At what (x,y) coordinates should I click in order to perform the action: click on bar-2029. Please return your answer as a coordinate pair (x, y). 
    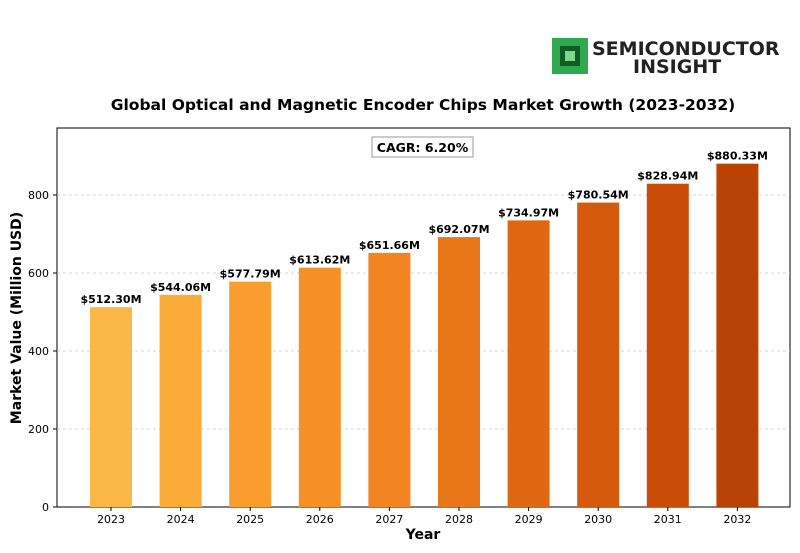
    Looking at the image, I should click on (528, 363).